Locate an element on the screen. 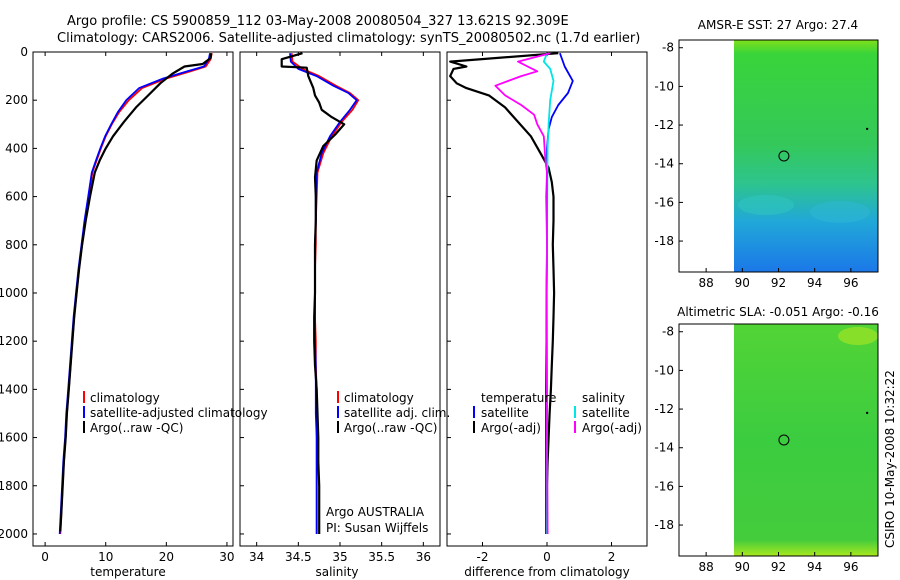 Image resolution: width=900 pixels, height=580 pixels. legend-label-diff-sal-satellite: satellite is located at coordinates (606, 413).